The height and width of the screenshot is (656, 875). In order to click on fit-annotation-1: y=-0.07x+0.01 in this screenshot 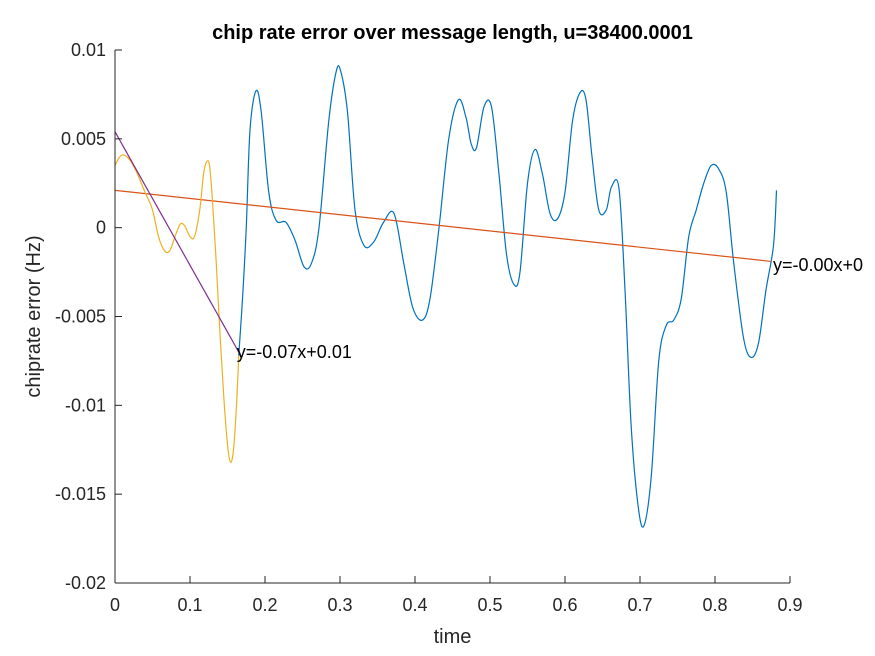, I will do `click(294, 352)`.